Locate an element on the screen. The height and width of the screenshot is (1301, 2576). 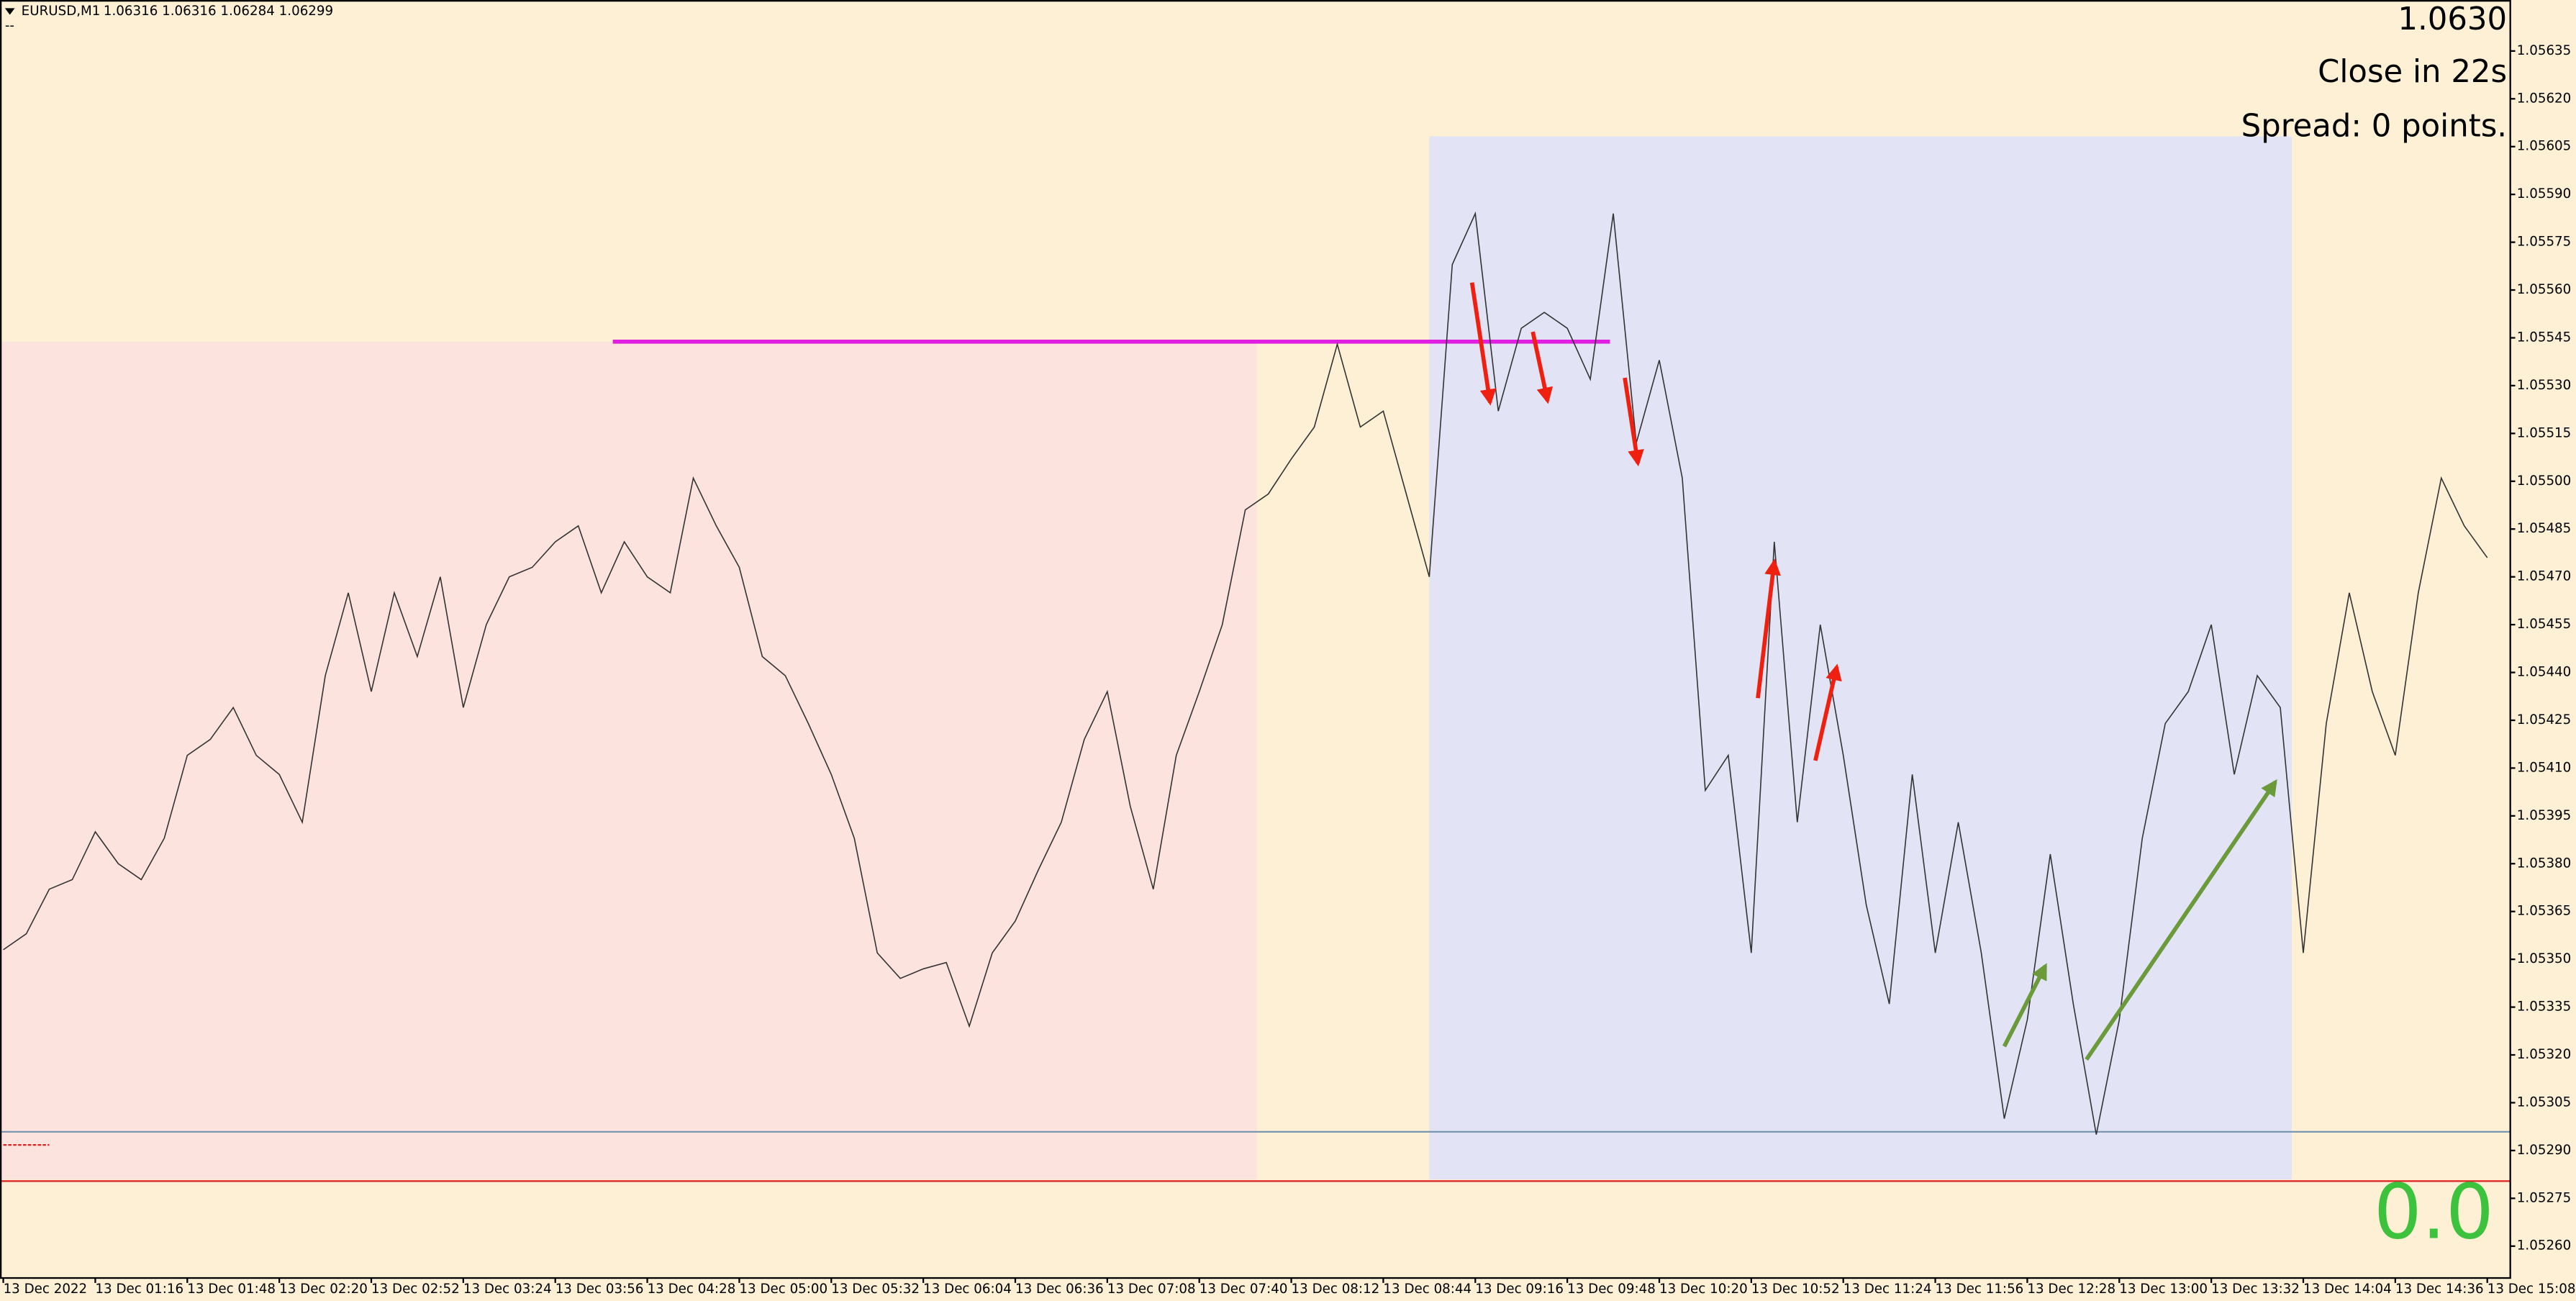
x-tick-label: 13 Dec 05:32 is located at coordinates (875, 1289).